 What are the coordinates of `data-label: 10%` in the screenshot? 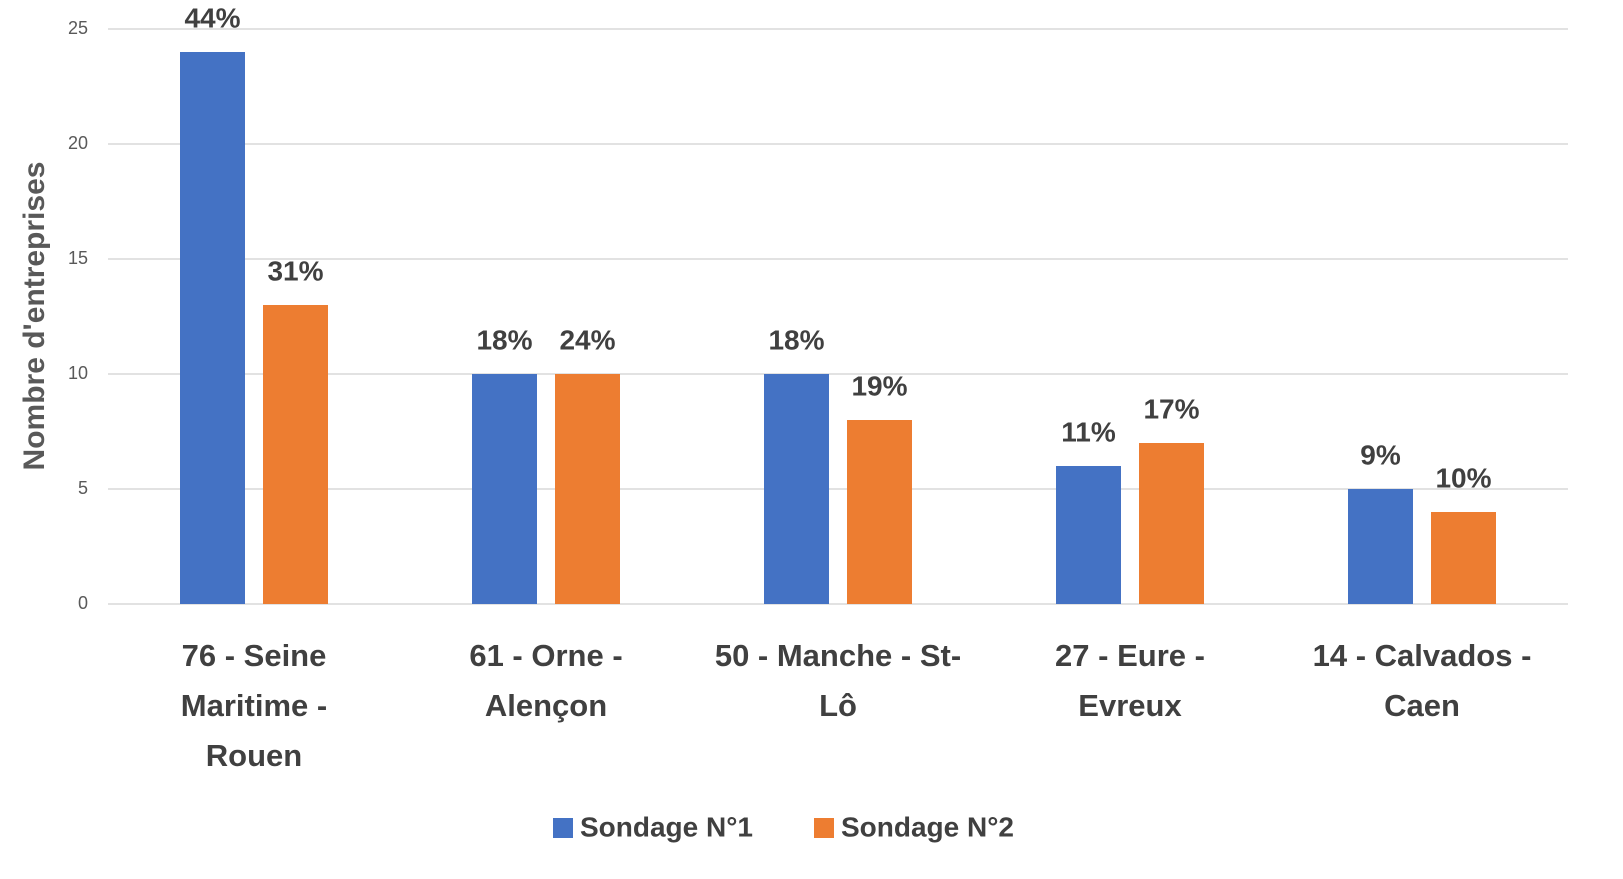 It's located at (1463, 477).